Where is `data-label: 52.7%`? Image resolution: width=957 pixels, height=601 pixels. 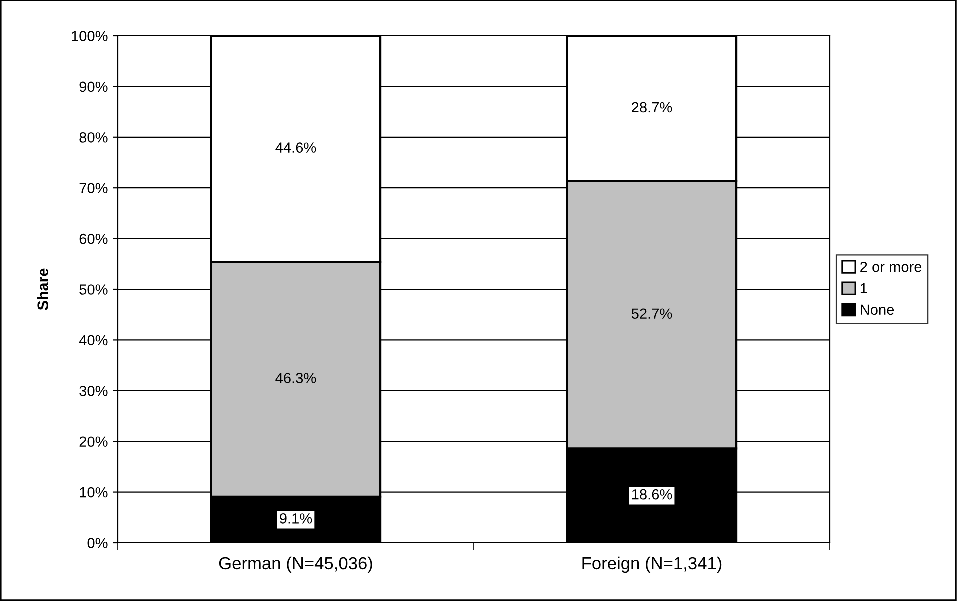
data-label: 52.7% is located at coordinates (652, 314).